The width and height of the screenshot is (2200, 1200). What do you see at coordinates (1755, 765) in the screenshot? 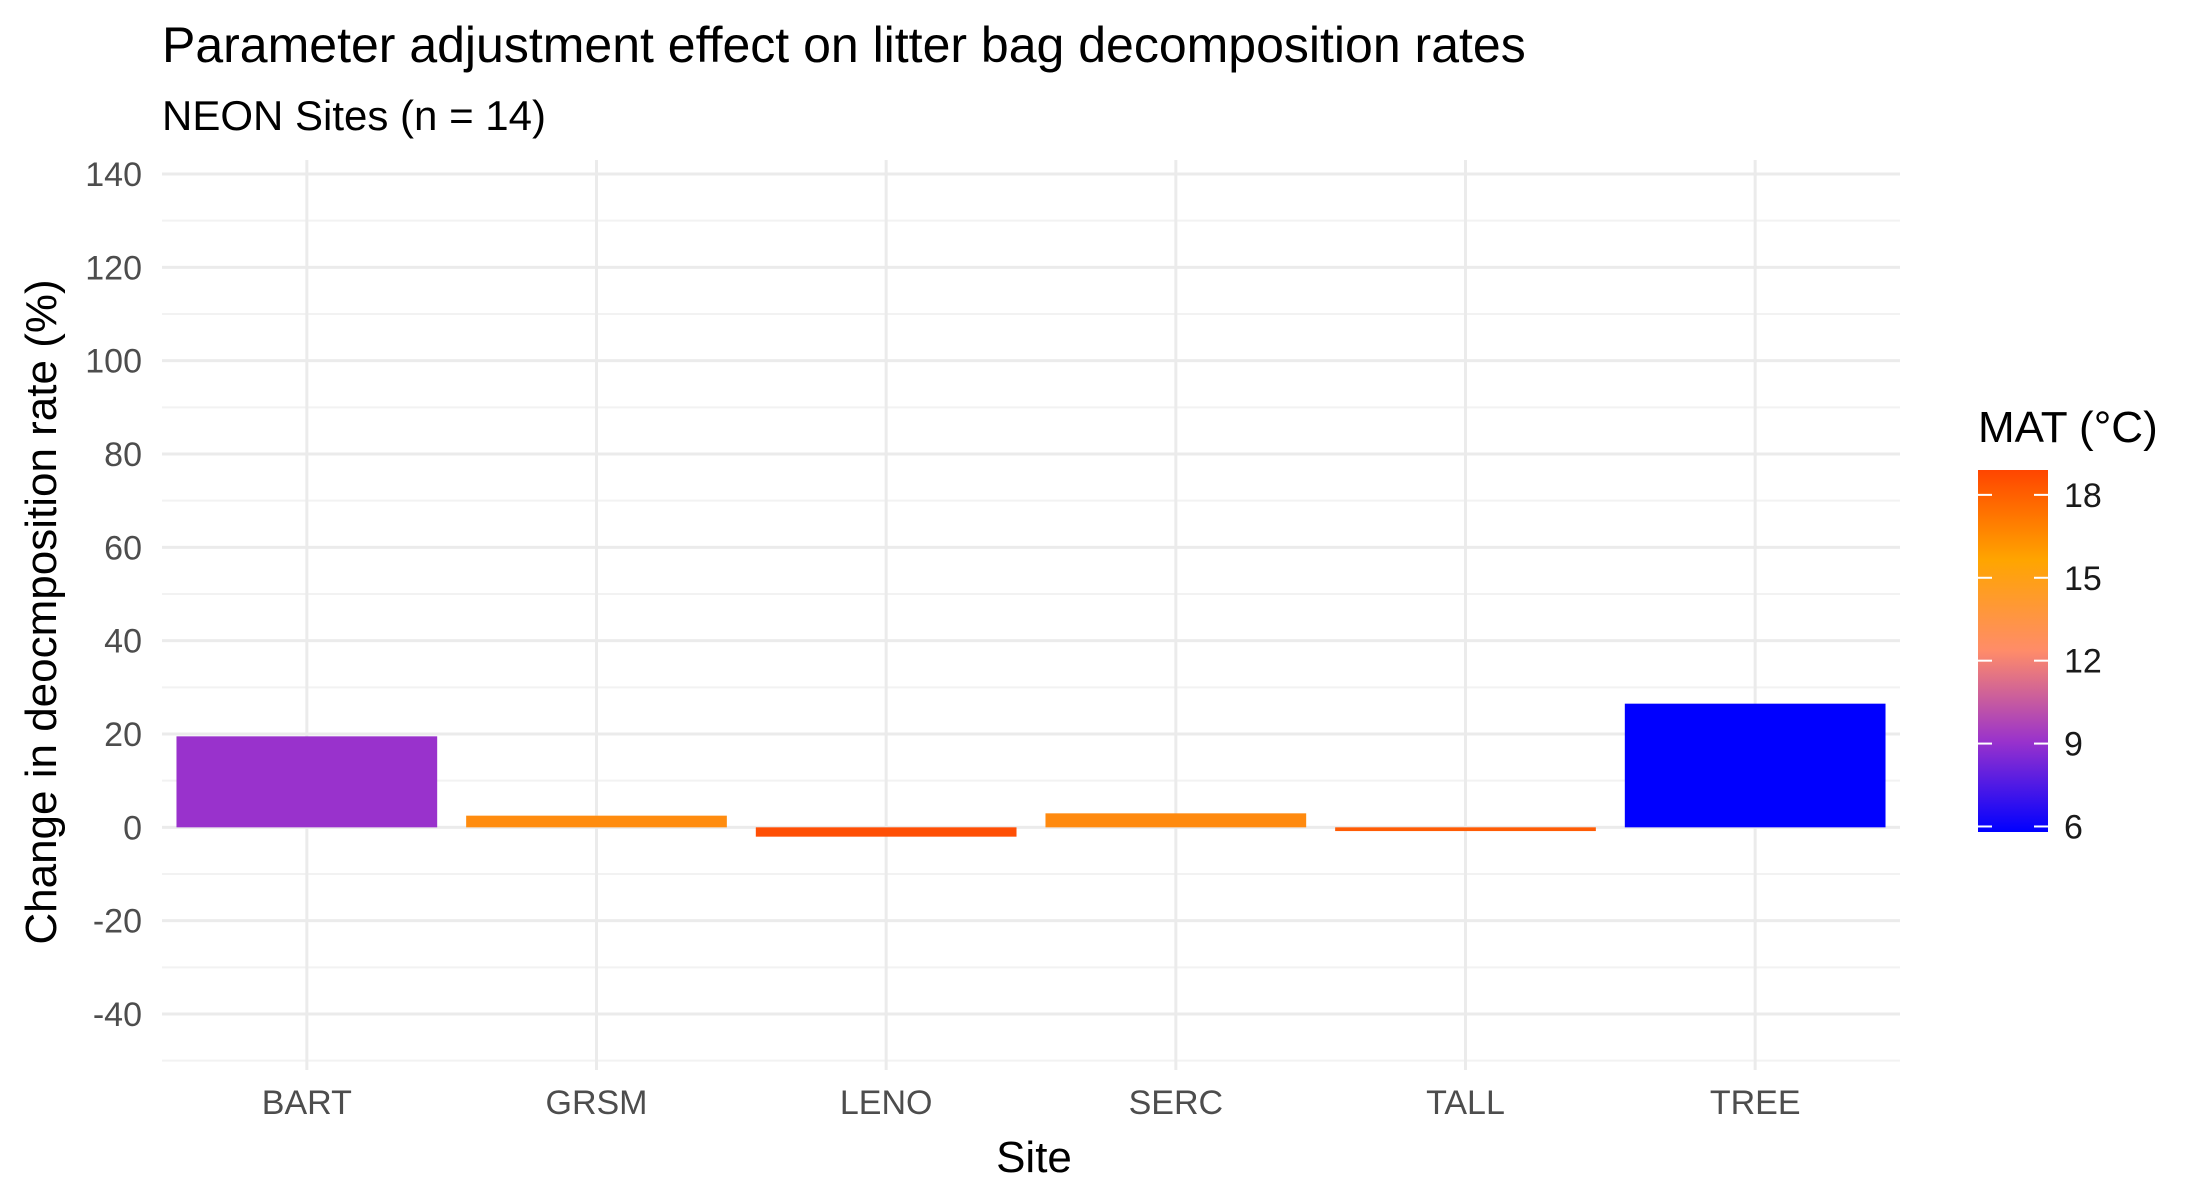
I see `bar-tree` at bounding box center [1755, 765].